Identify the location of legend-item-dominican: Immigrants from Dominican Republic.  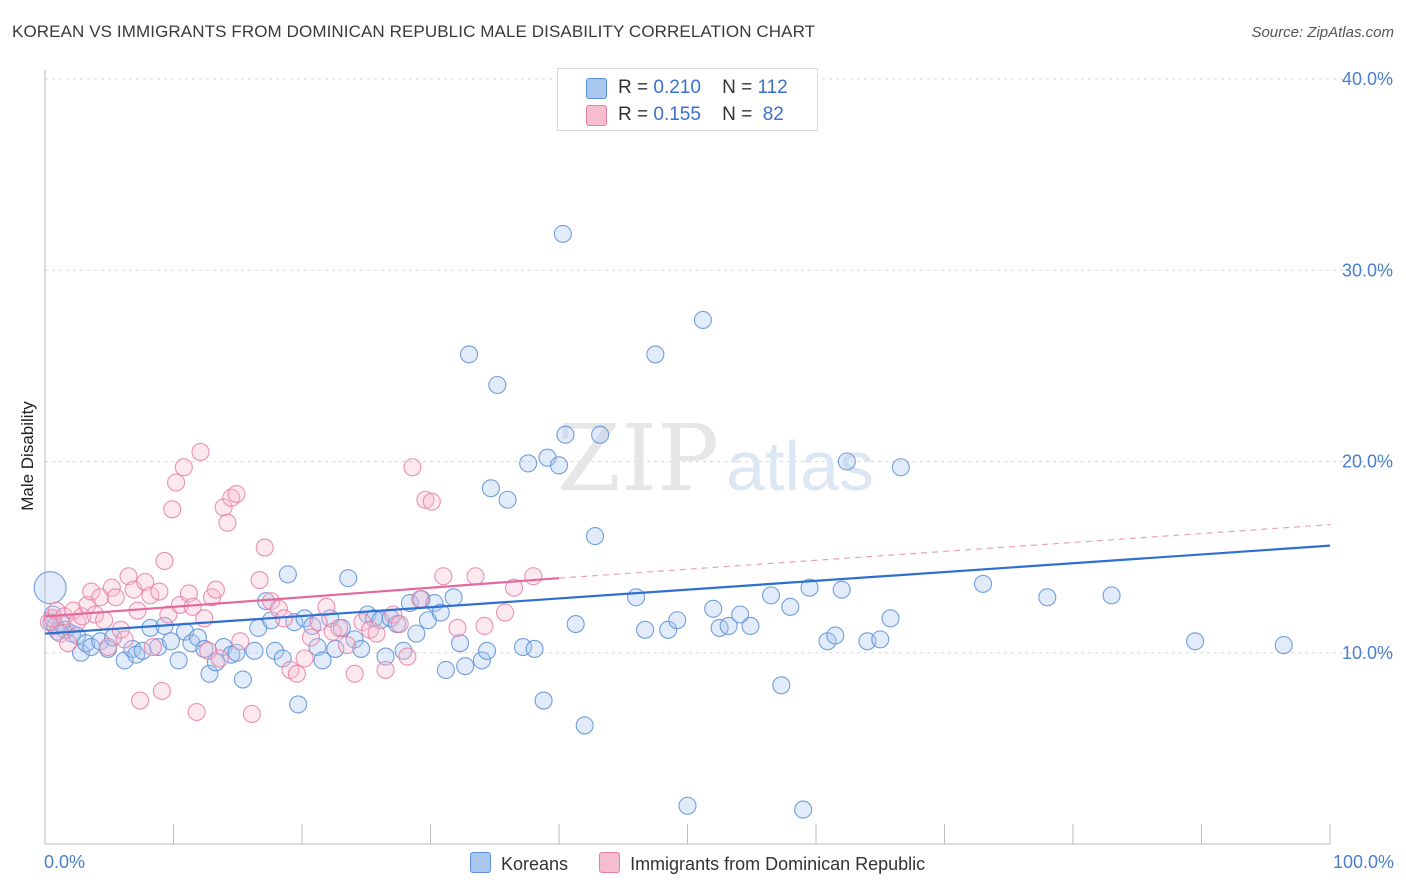
(762, 863).